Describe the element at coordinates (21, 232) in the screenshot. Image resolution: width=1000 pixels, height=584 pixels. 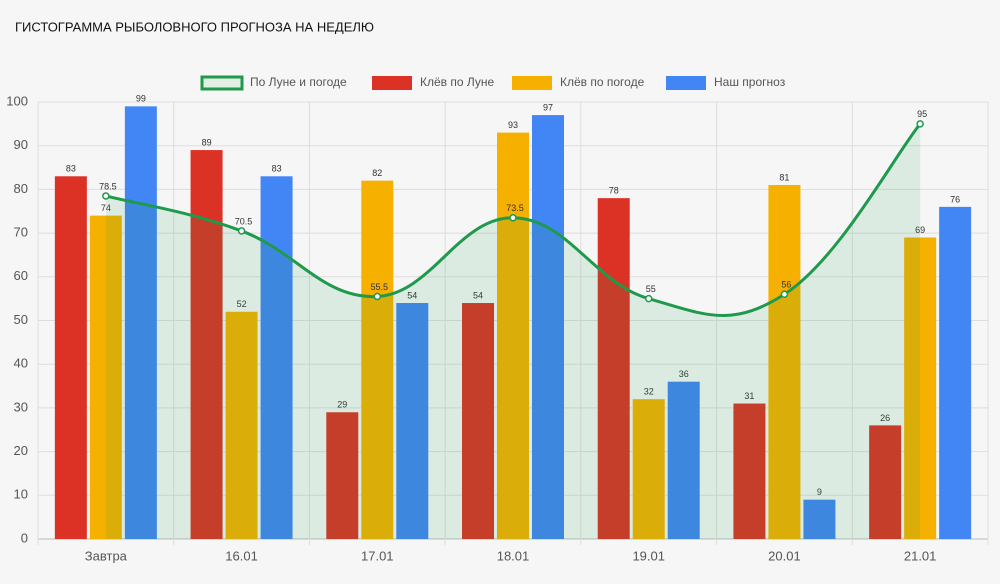
I see `y-tick-label: 70` at that location.